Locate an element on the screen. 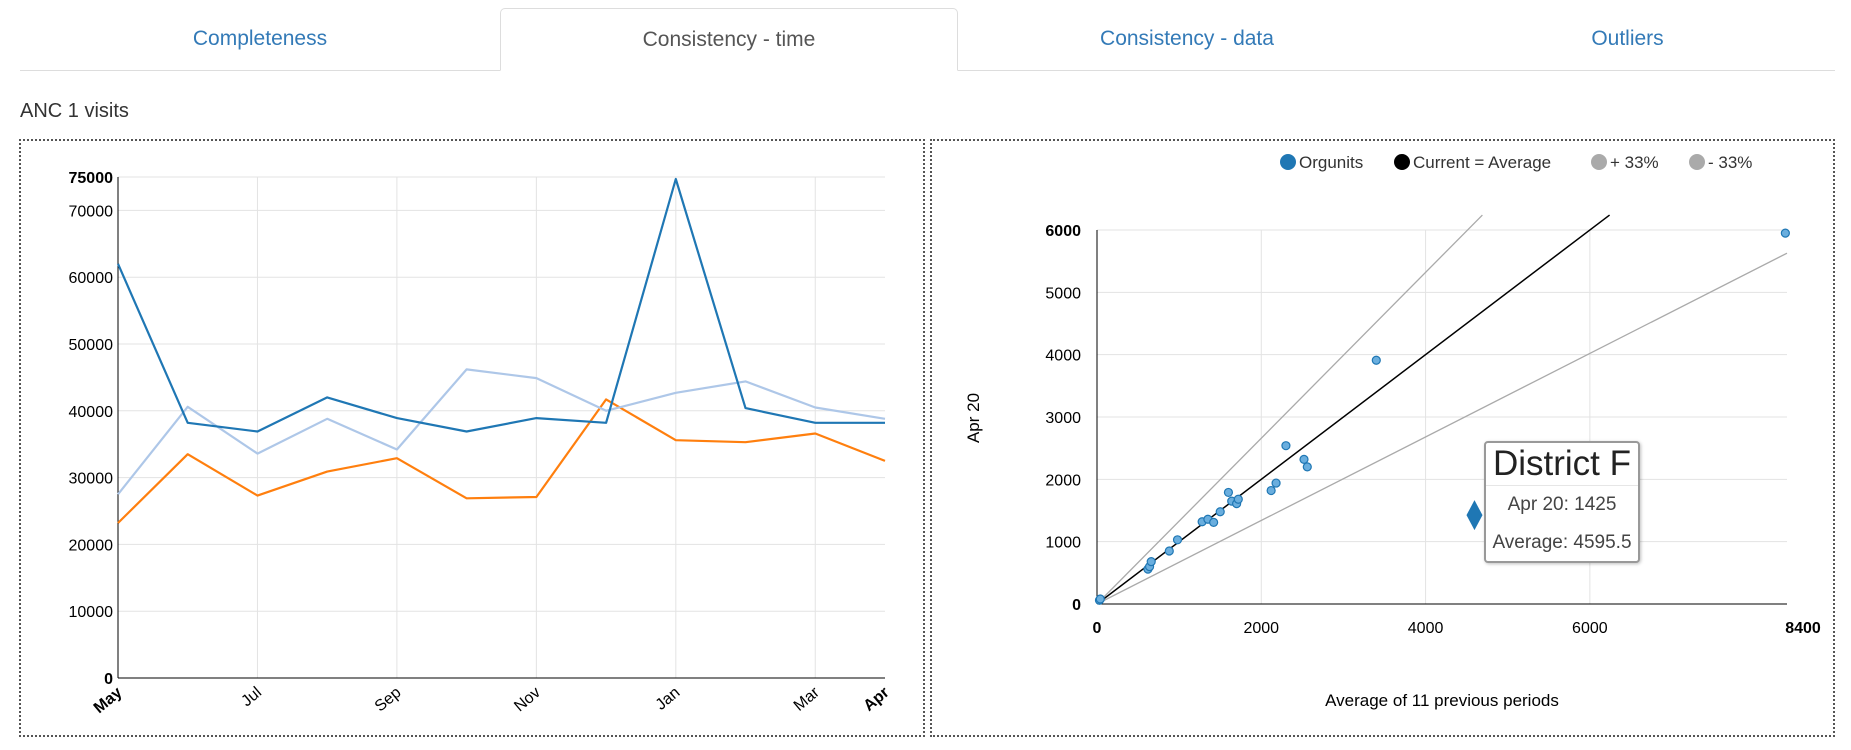  point-tooltip: District F Apr 20: 1425 Average: 4595.5 is located at coordinates (1562, 502).